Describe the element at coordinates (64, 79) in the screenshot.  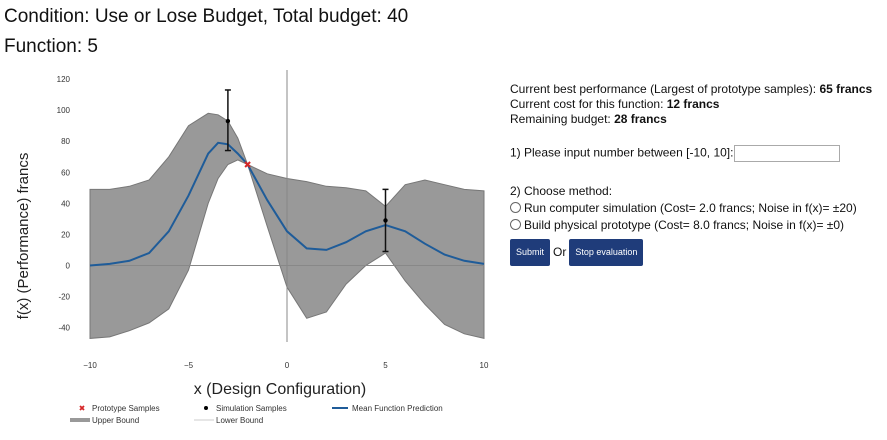
I see `y-tick-label: 120` at that location.